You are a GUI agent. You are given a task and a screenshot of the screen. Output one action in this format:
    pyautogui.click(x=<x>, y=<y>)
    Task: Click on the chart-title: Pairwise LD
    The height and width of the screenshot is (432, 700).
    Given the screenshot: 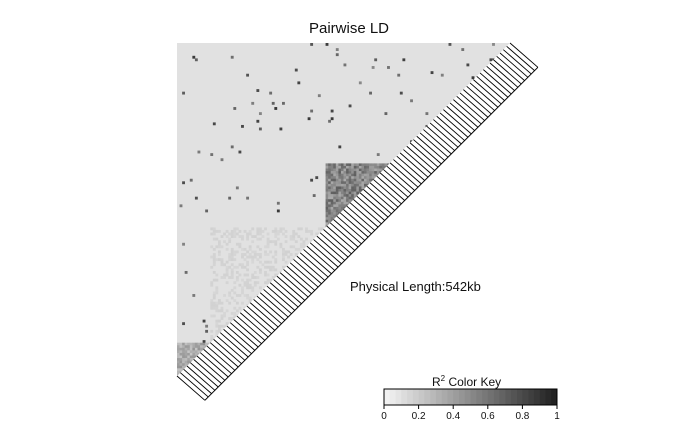 What is the action you would take?
    pyautogui.click(x=349, y=28)
    